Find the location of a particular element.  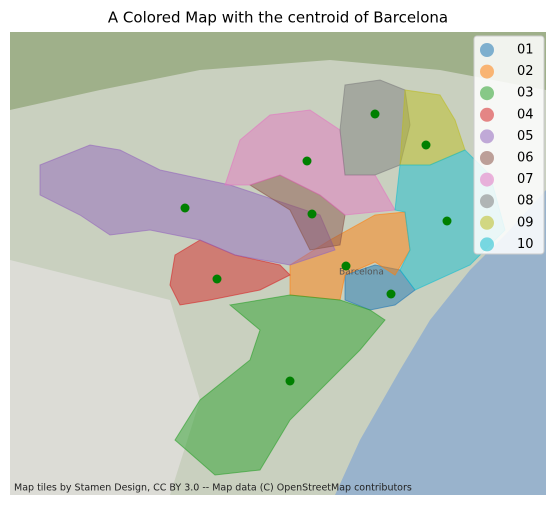

legend-label: 03 is located at coordinates (525, 93).